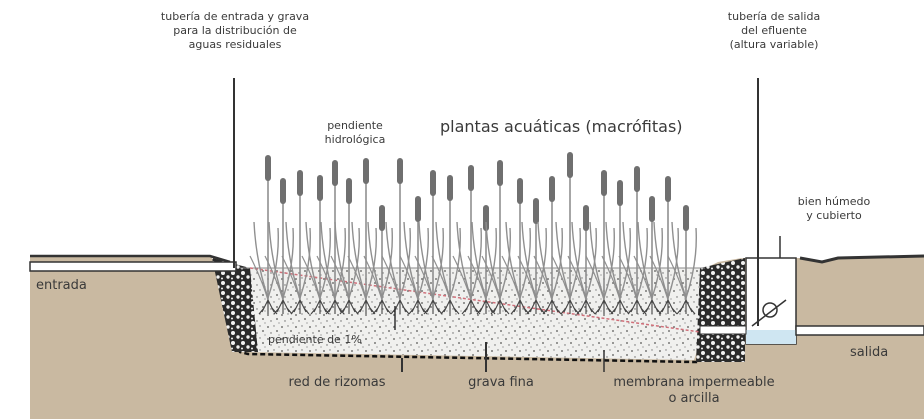  I want to click on outlet-pipe-label-line-1: tubería de salida, so click(774, 16).